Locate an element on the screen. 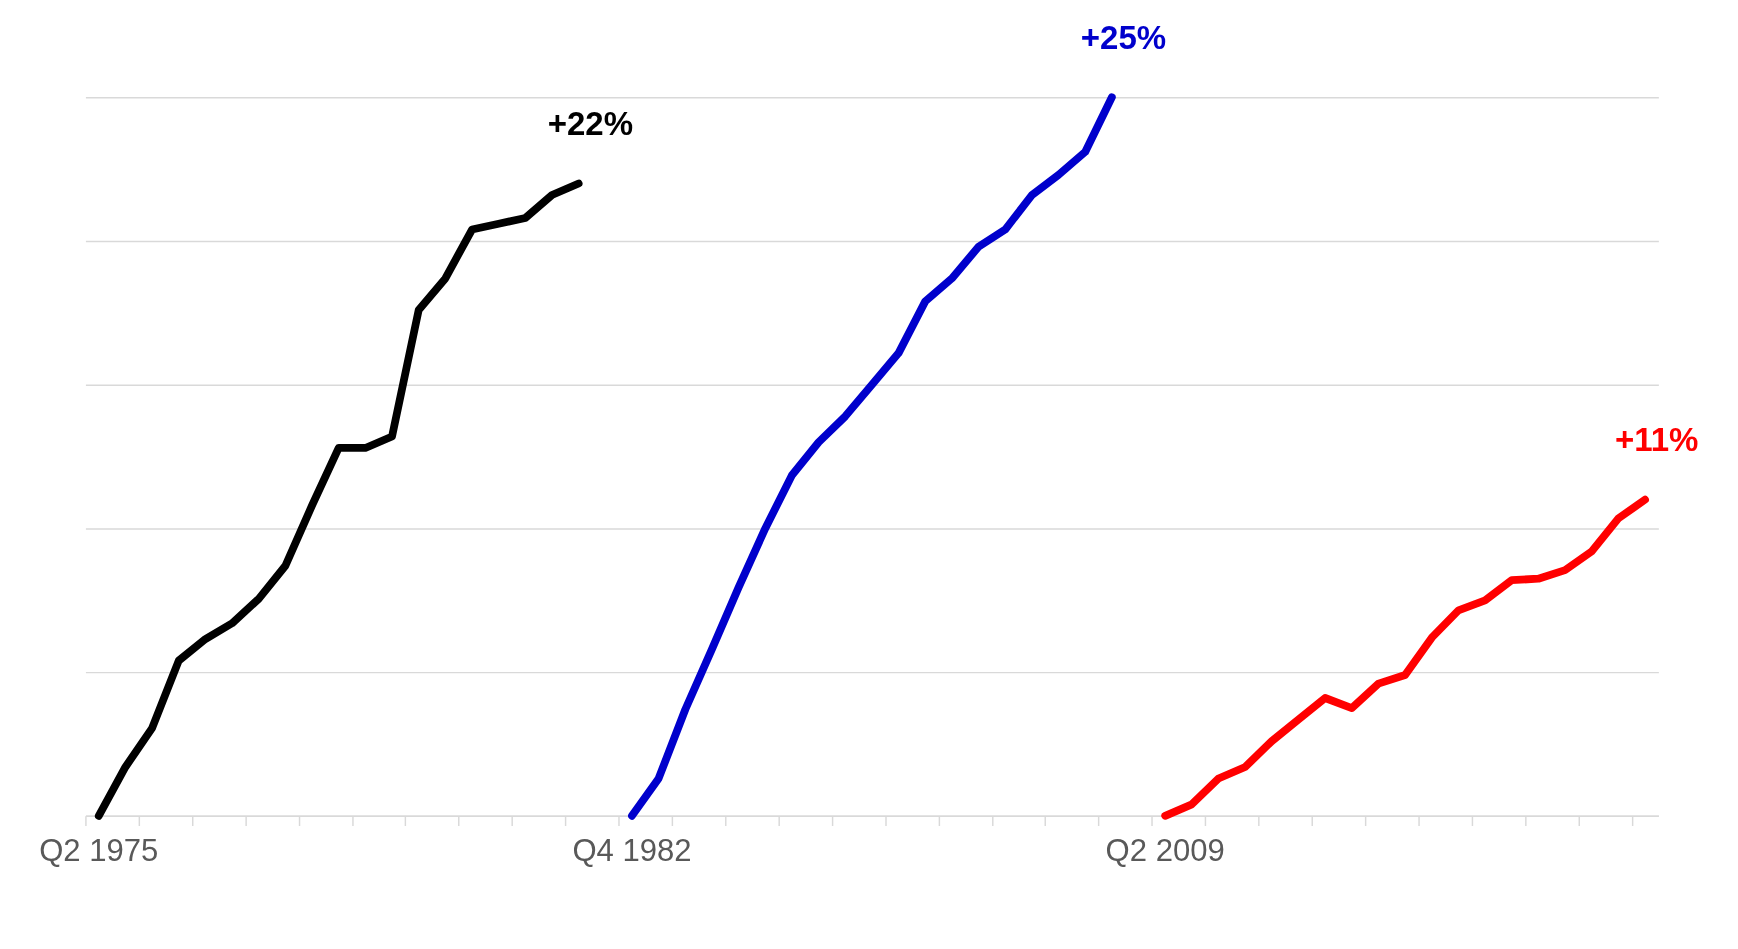  x-tick-label: Q4 1982 is located at coordinates (632, 851).